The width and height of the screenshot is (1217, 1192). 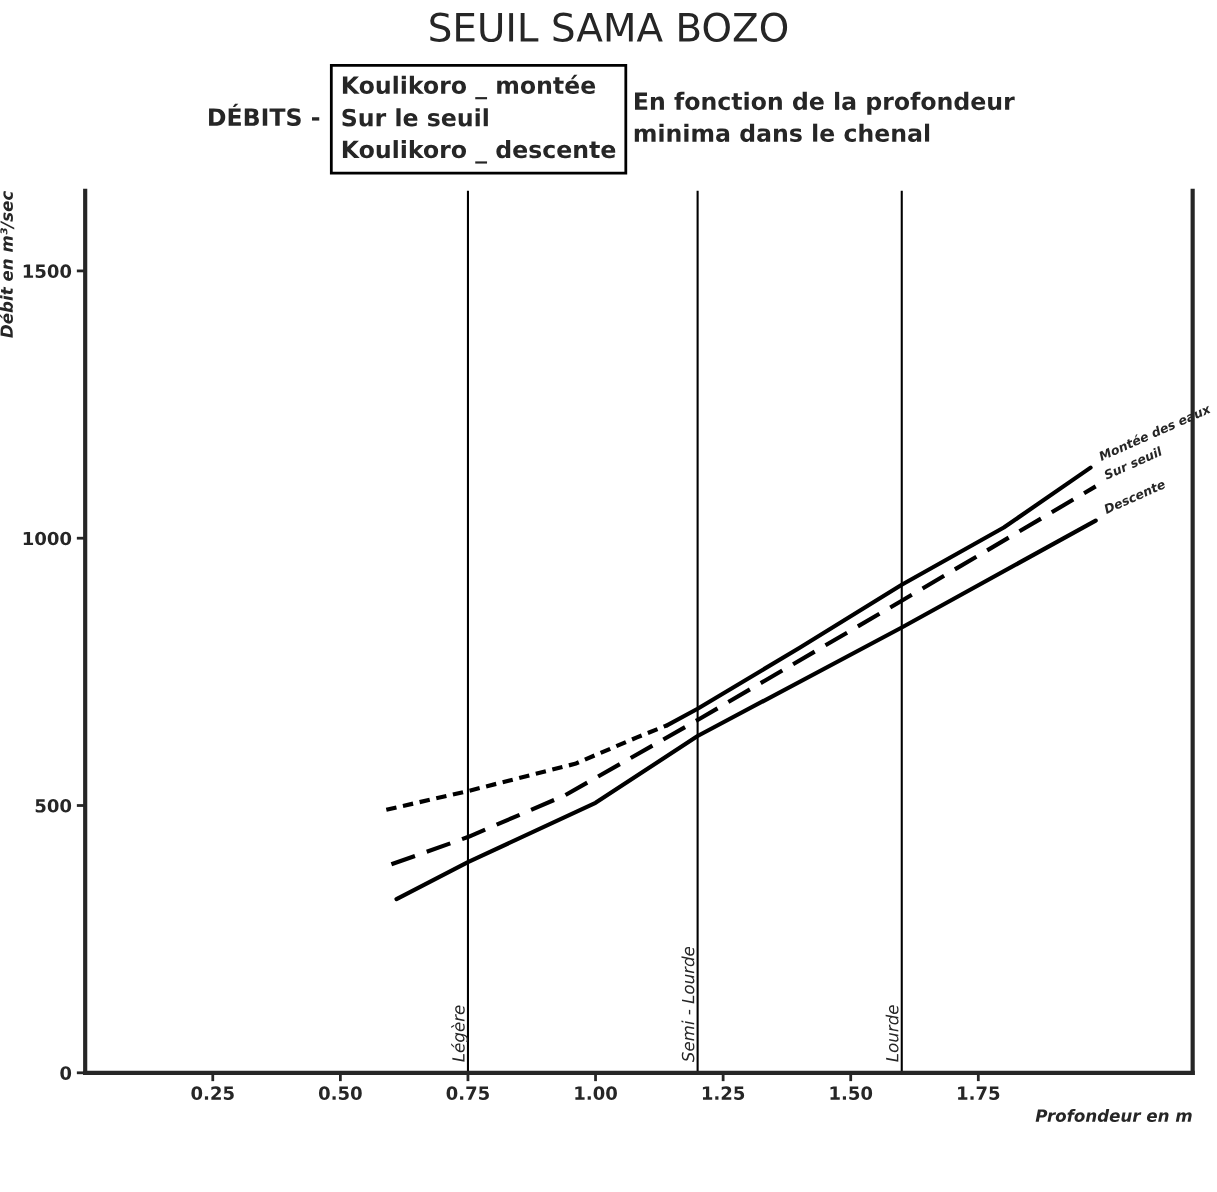 What do you see at coordinates (47, 538) in the screenshot?
I see `y-tick-label: 1000` at bounding box center [47, 538].